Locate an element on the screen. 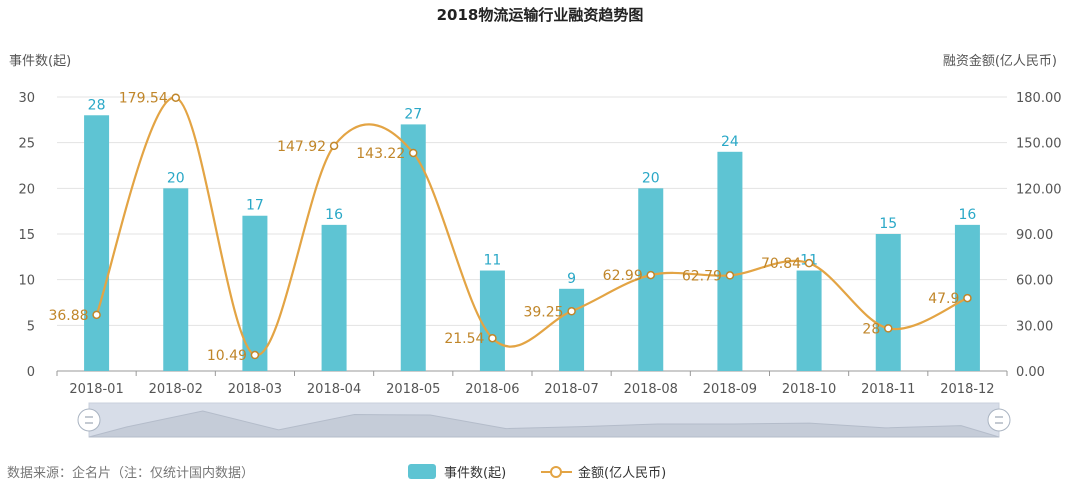  y-left-tick-label: 10 is located at coordinates (26, 281).